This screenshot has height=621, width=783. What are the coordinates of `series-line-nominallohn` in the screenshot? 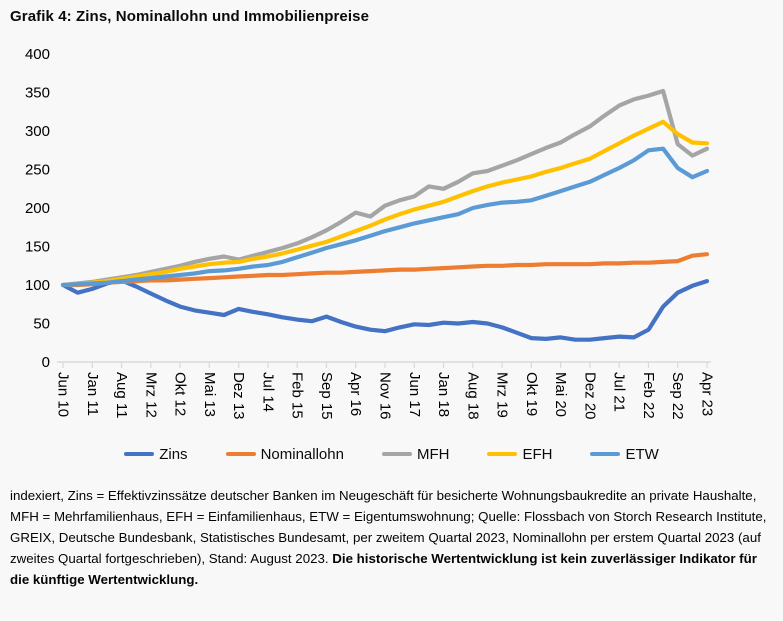 It's located at (385, 270).